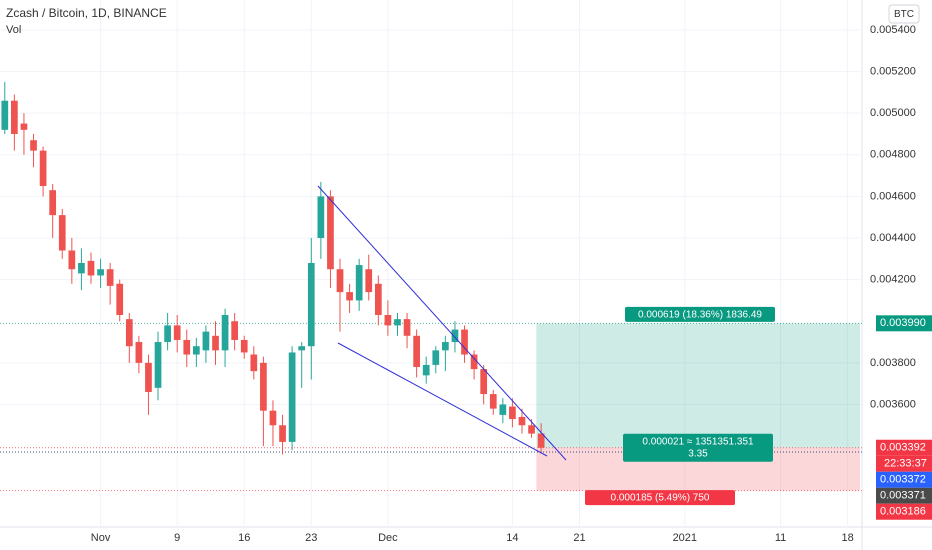 The image size is (932, 550). I want to click on currency: BTC, so click(904, 14).